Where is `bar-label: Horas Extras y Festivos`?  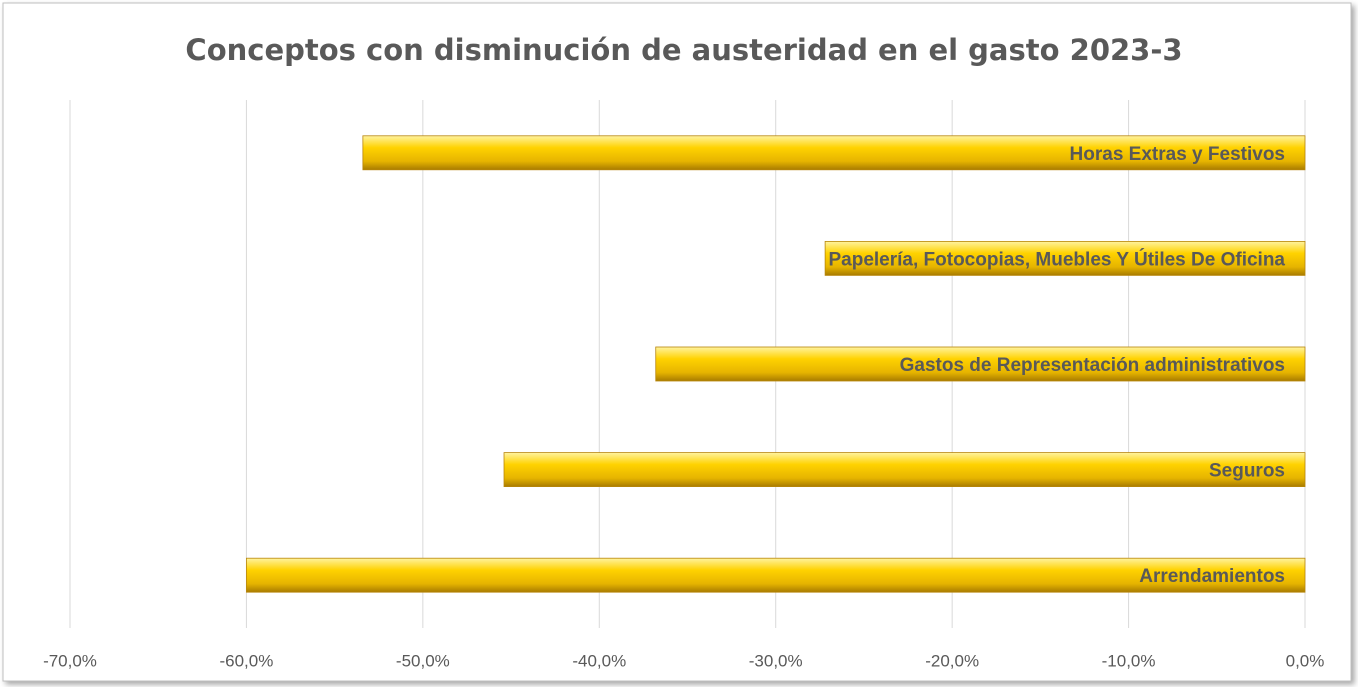 bar-label: Horas Extras y Festivos is located at coordinates (1177, 154).